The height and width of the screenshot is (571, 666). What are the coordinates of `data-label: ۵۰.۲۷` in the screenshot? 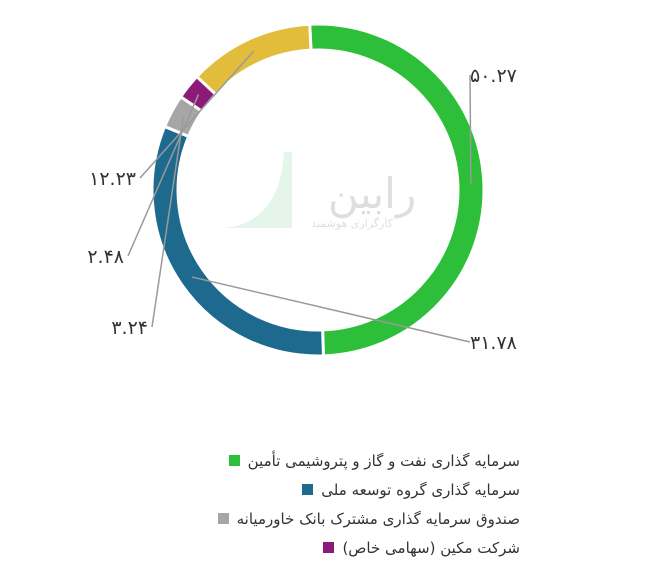 It's located at (493, 76).